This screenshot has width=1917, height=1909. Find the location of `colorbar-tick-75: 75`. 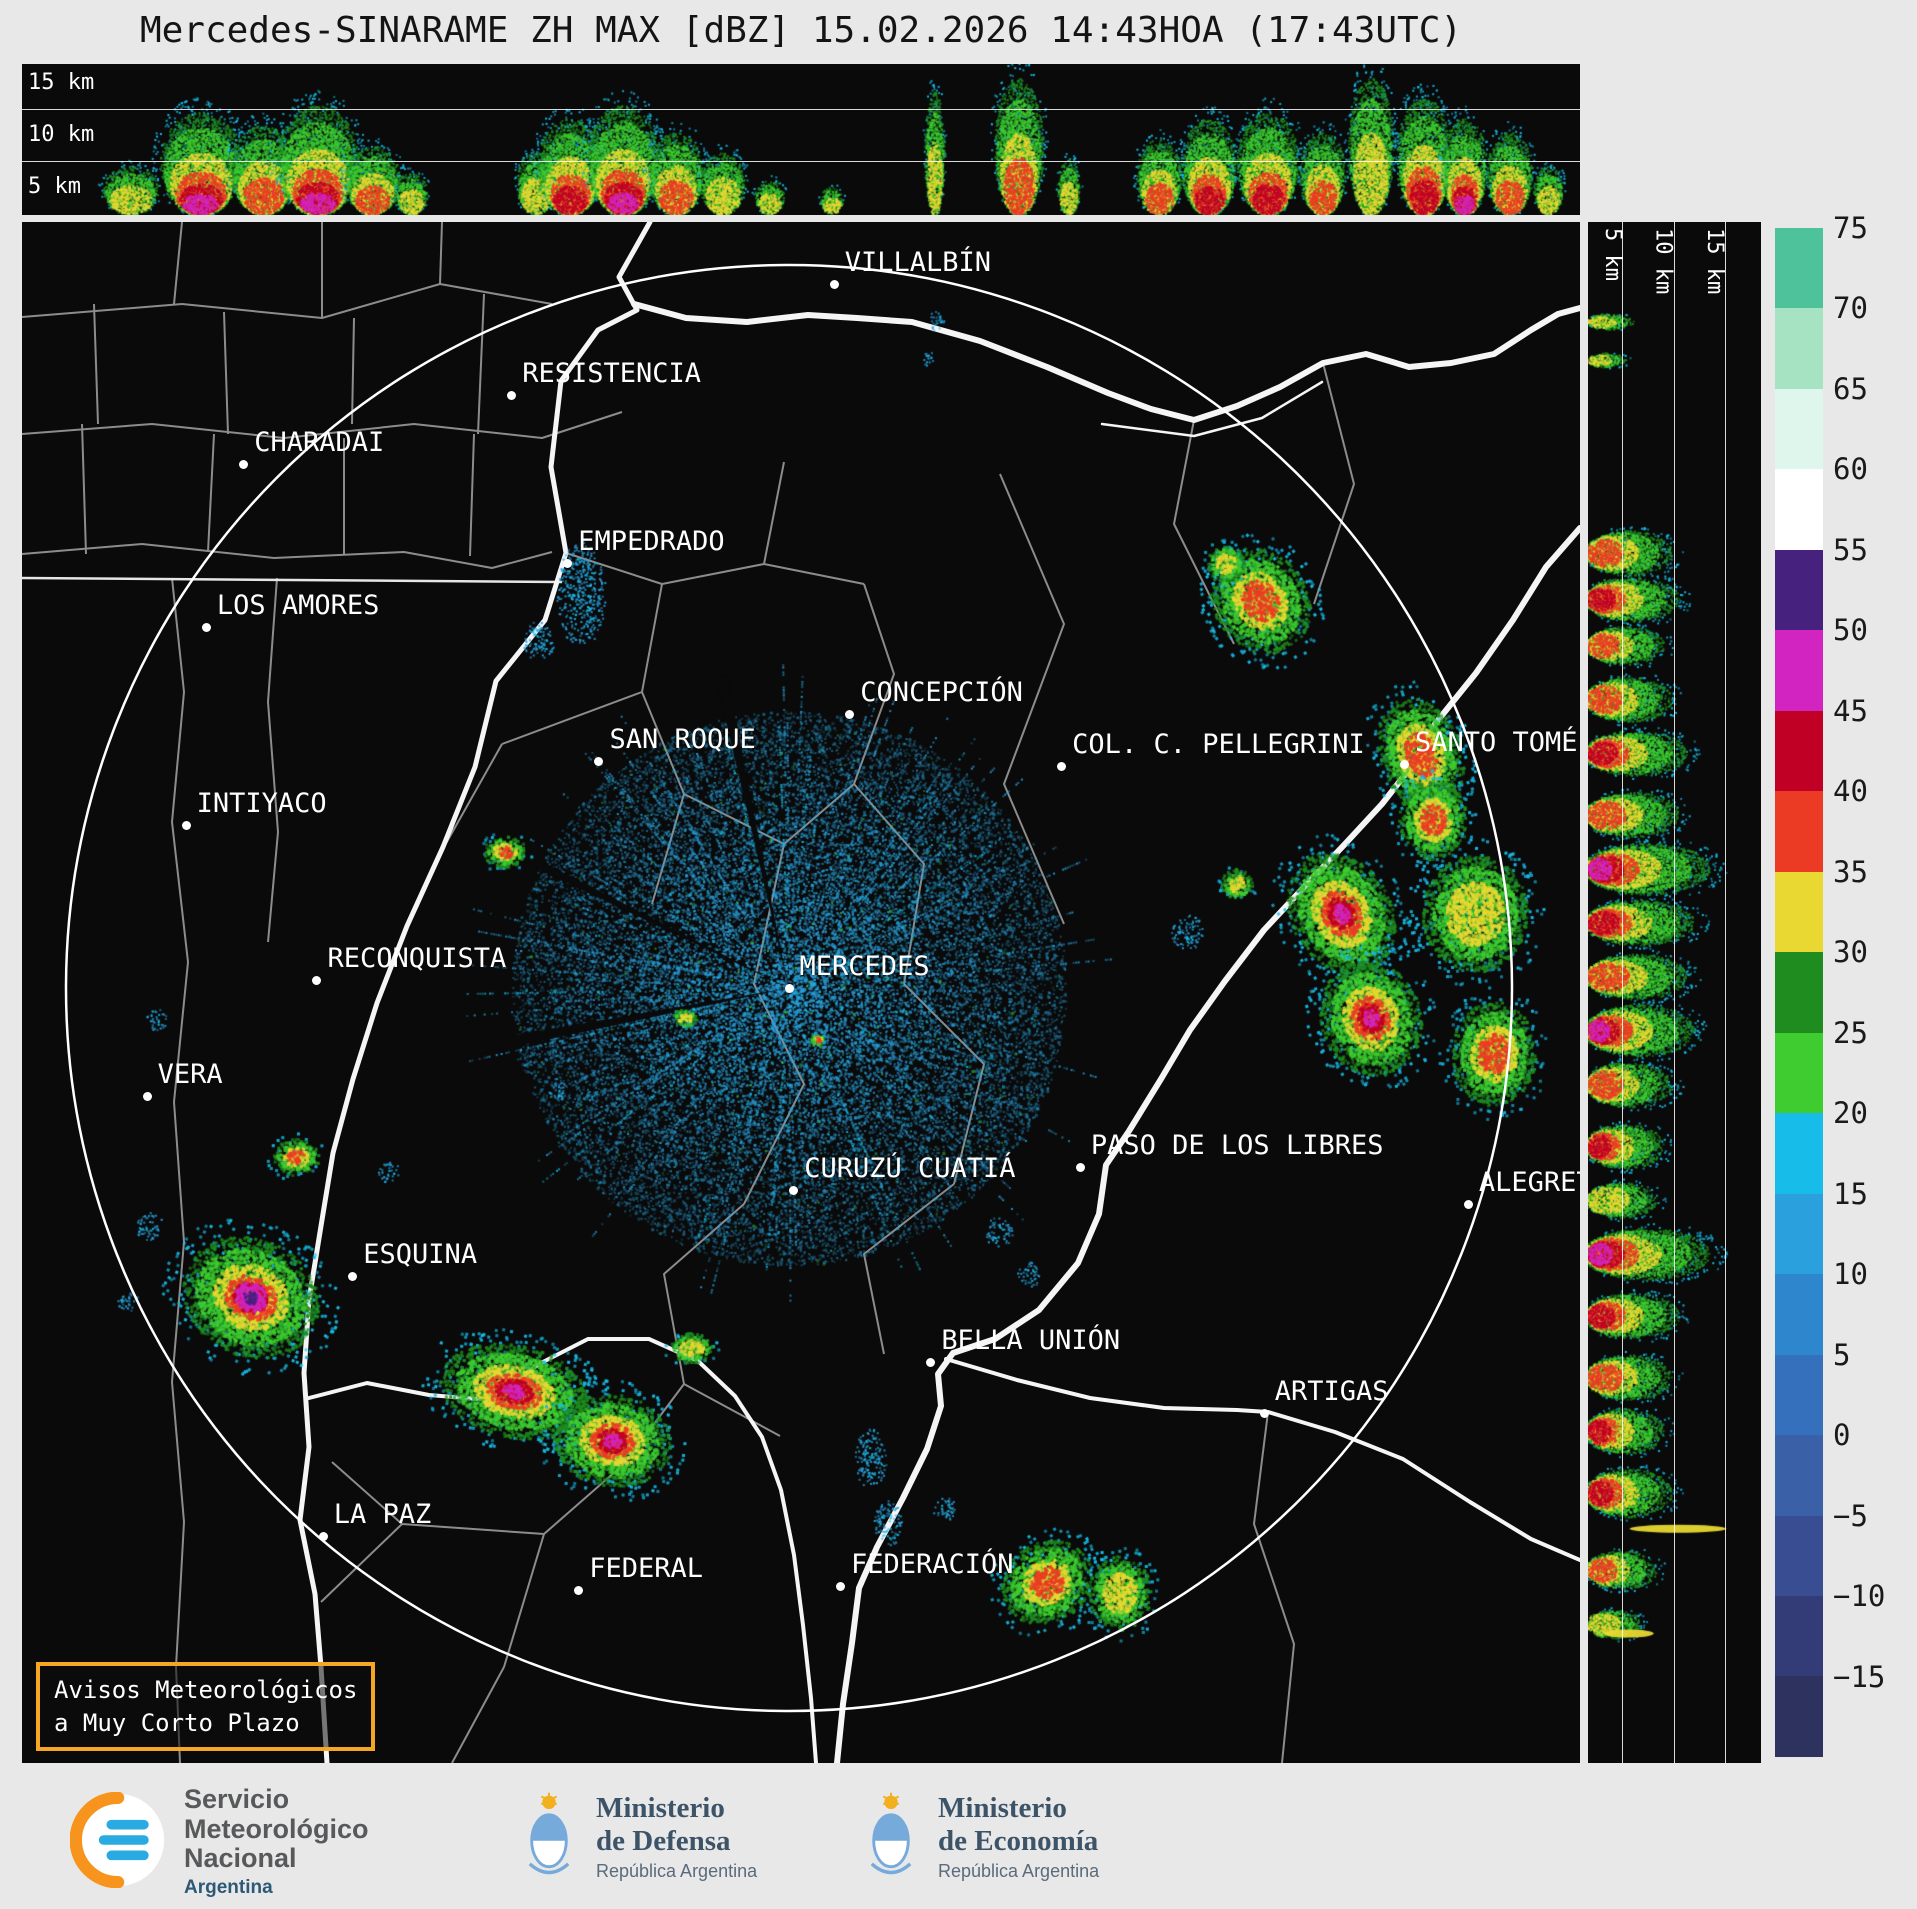

colorbar-tick-75: 75 is located at coordinates (1850, 228).